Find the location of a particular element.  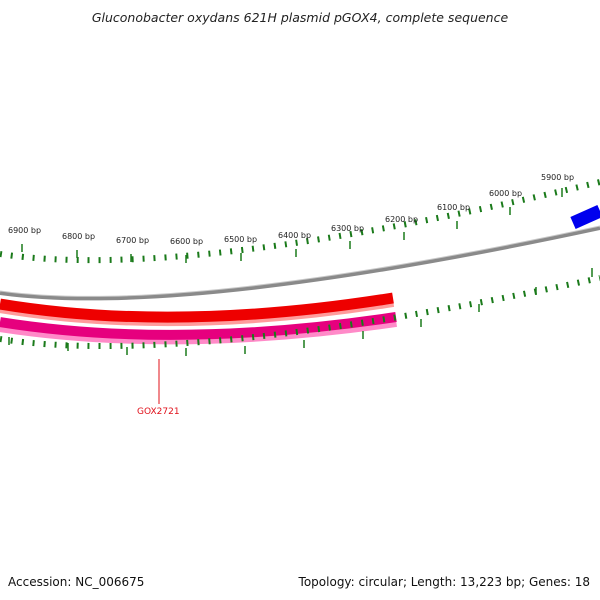

blue-feature is located at coordinates (585, 217).